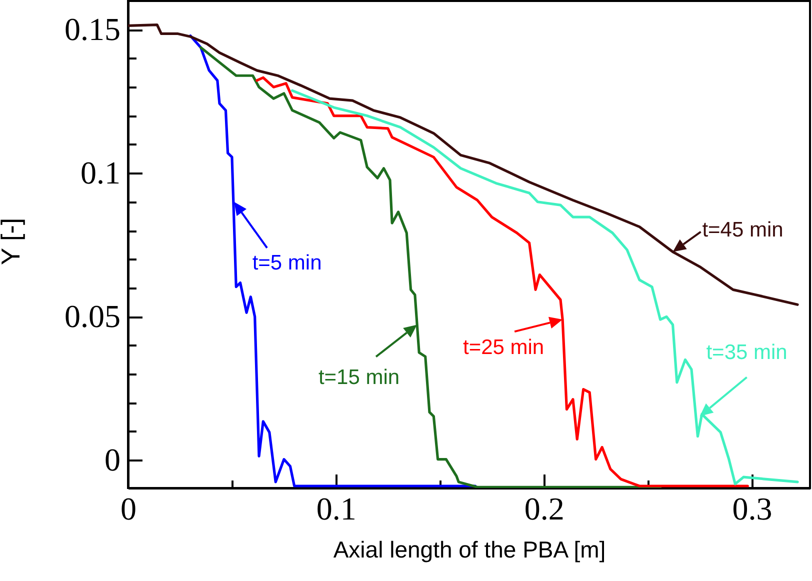 The height and width of the screenshot is (581, 812). Describe the element at coordinates (100, 172) in the screenshot. I see `y-tick-label: 0.1` at that location.